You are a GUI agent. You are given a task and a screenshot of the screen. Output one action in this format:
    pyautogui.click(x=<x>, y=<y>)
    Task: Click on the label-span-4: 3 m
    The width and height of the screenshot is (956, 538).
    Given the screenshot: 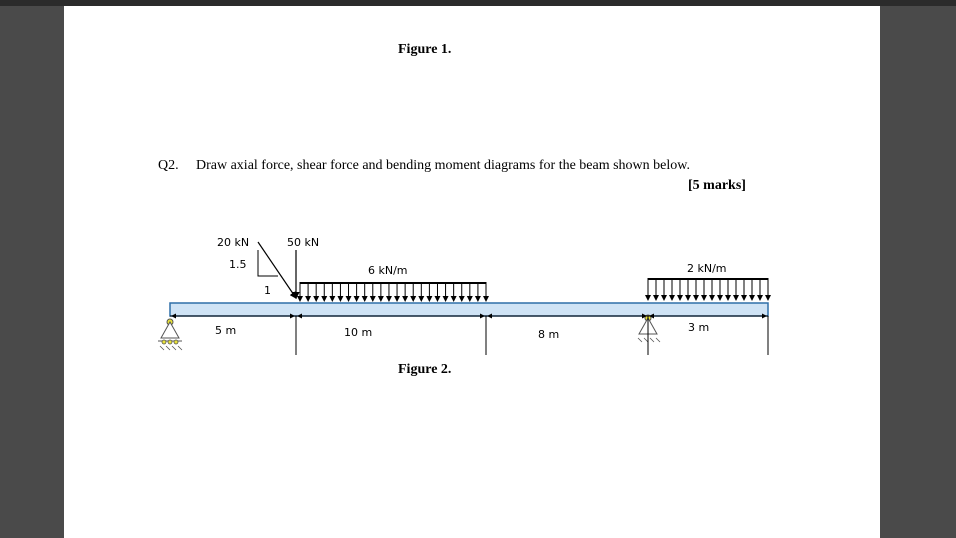 What is the action you would take?
    pyautogui.click(x=698, y=327)
    